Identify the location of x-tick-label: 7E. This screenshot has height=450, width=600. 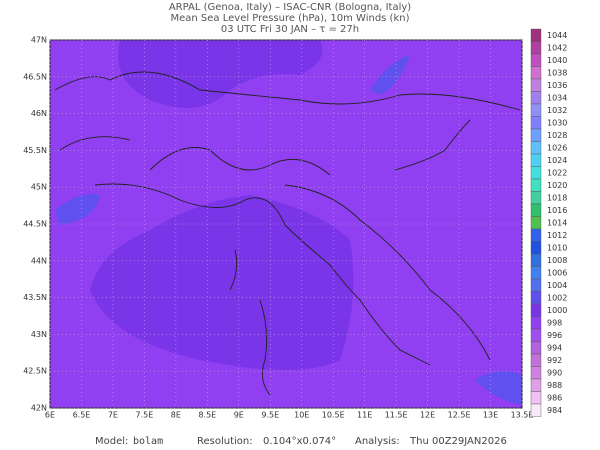
(113, 415).